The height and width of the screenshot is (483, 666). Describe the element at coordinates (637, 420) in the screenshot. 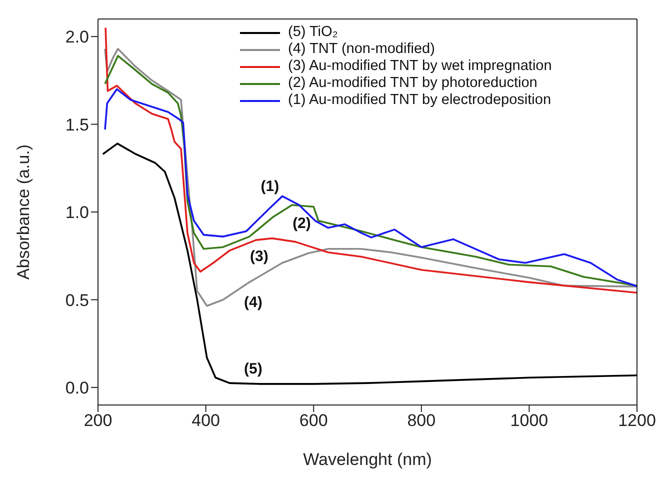

I see `x-tick-label: 1200` at that location.